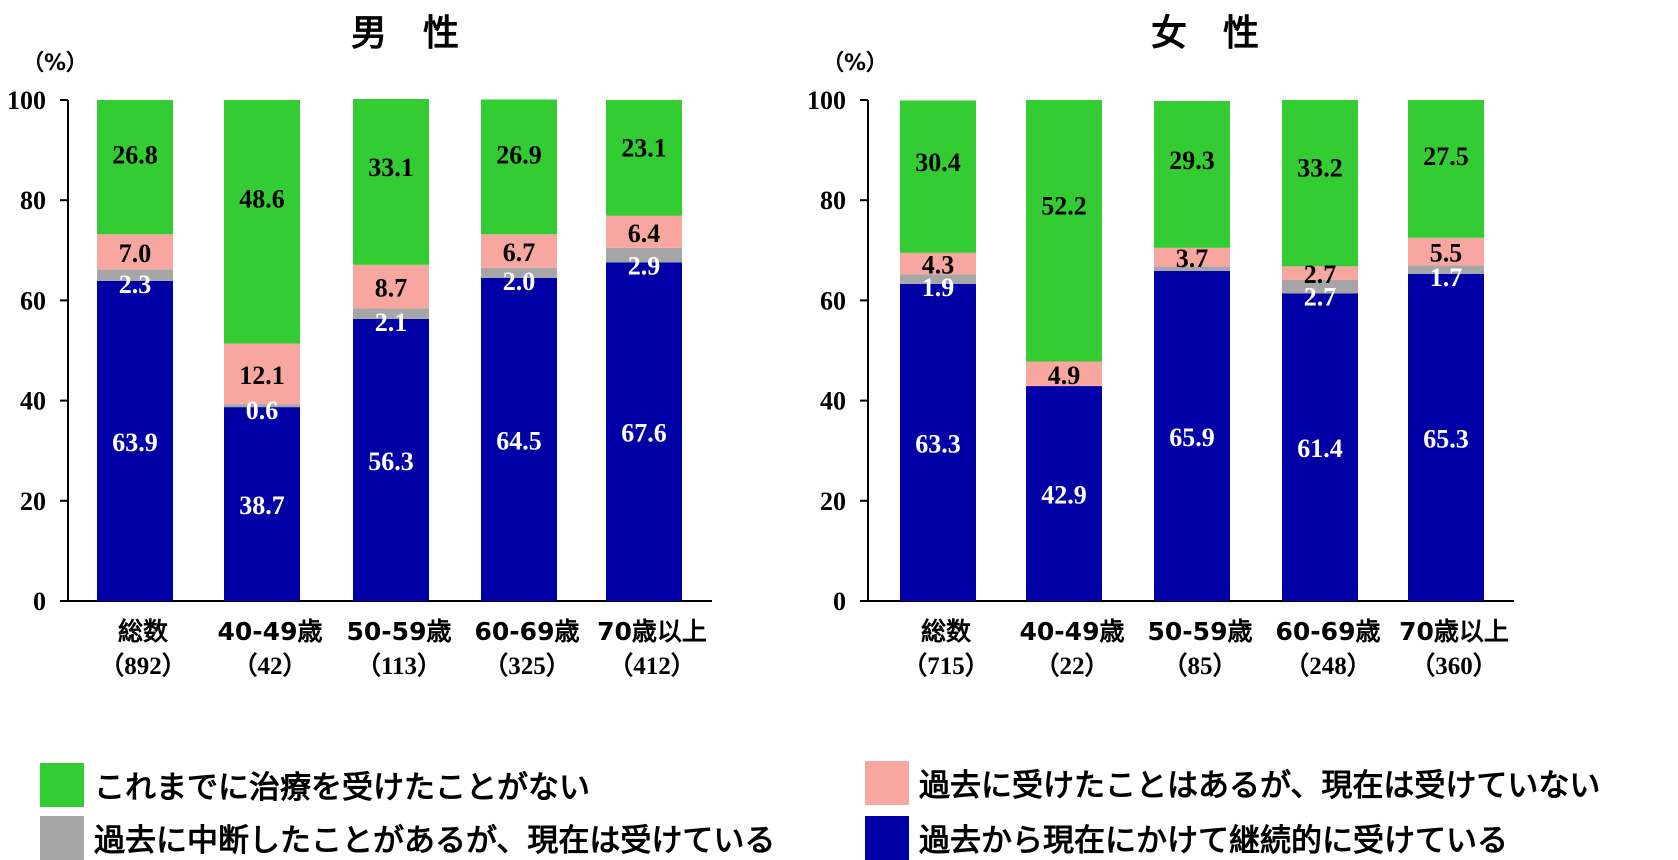 The width and height of the screenshot is (1678, 860). What do you see at coordinates (833, 300) in the screenshot?
I see `female-y-tick-label: 60` at bounding box center [833, 300].